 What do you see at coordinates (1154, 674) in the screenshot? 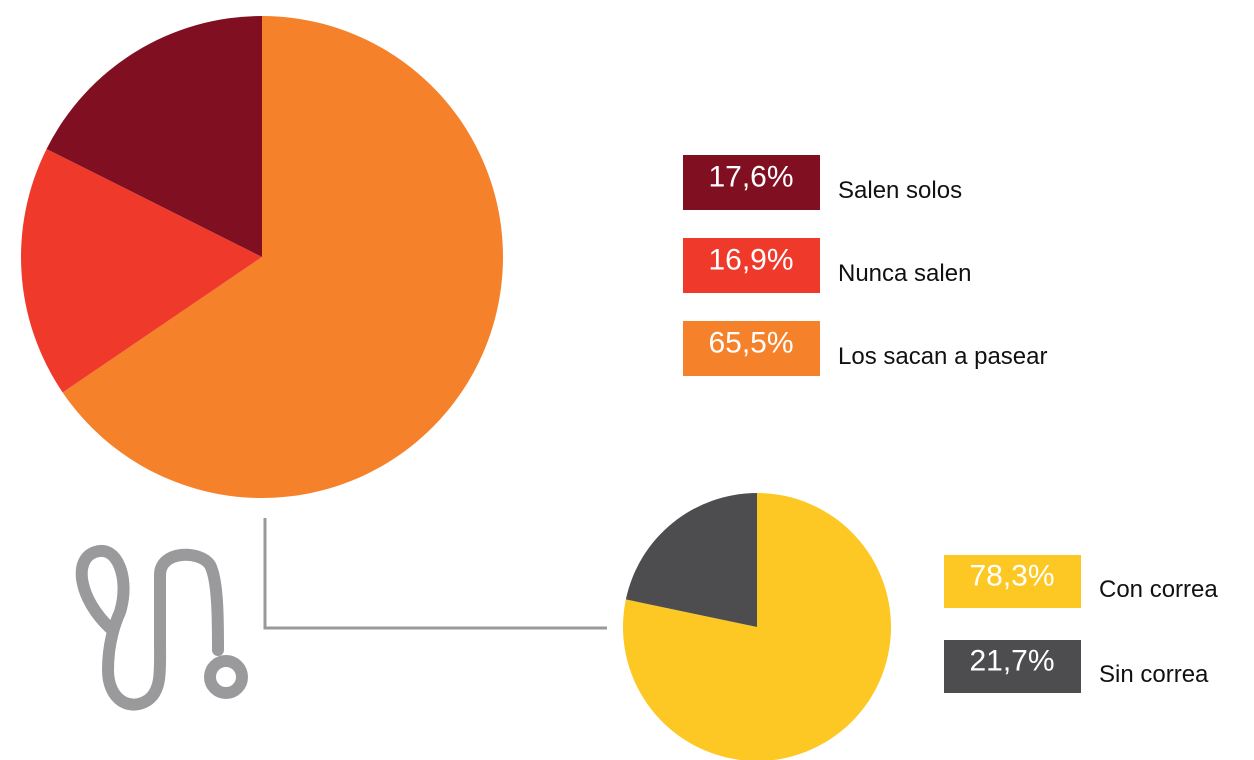
I see `legend-label: Sin correa` at bounding box center [1154, 674].